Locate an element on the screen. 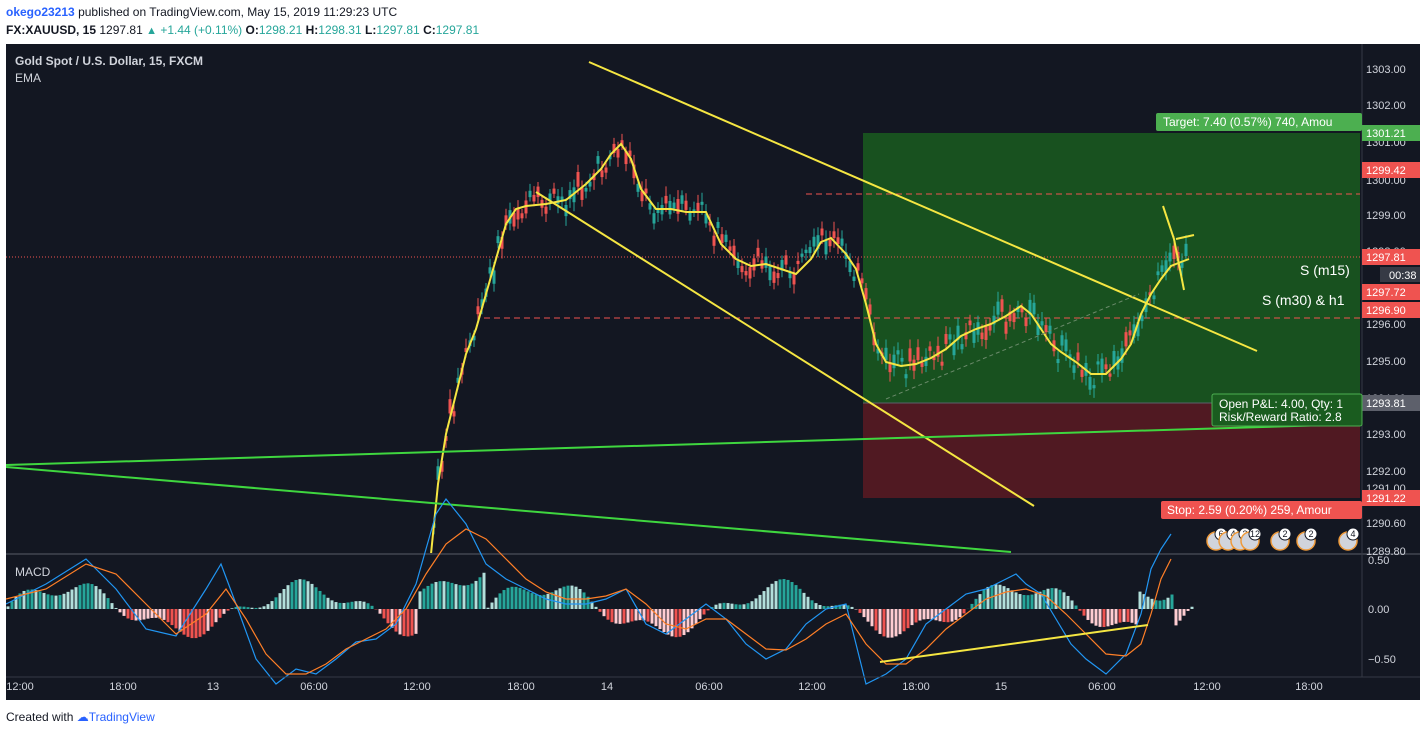 The image size is (1427, 735). price-tick: 1302.00 is located at coordinates (1386, 106).